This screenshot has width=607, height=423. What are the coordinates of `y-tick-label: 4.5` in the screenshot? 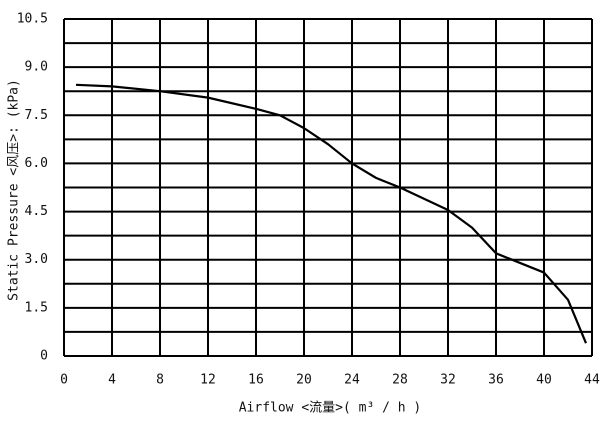 It's located at (36, 211).